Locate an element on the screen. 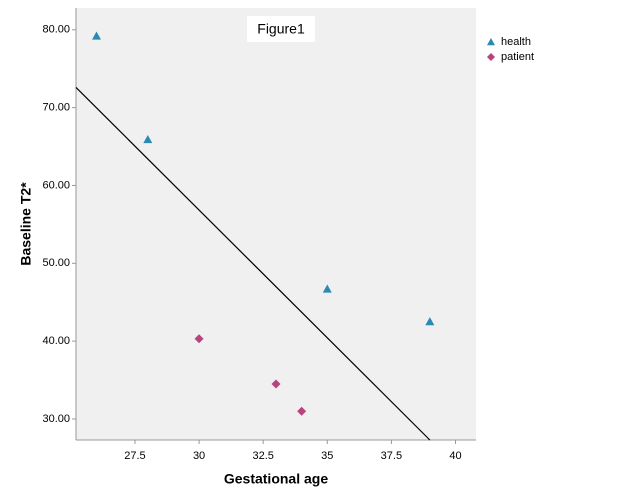 The width and height of the screenshot is (629, 504). y-tick-label: 50.00 is located at coordinates (56, 263).